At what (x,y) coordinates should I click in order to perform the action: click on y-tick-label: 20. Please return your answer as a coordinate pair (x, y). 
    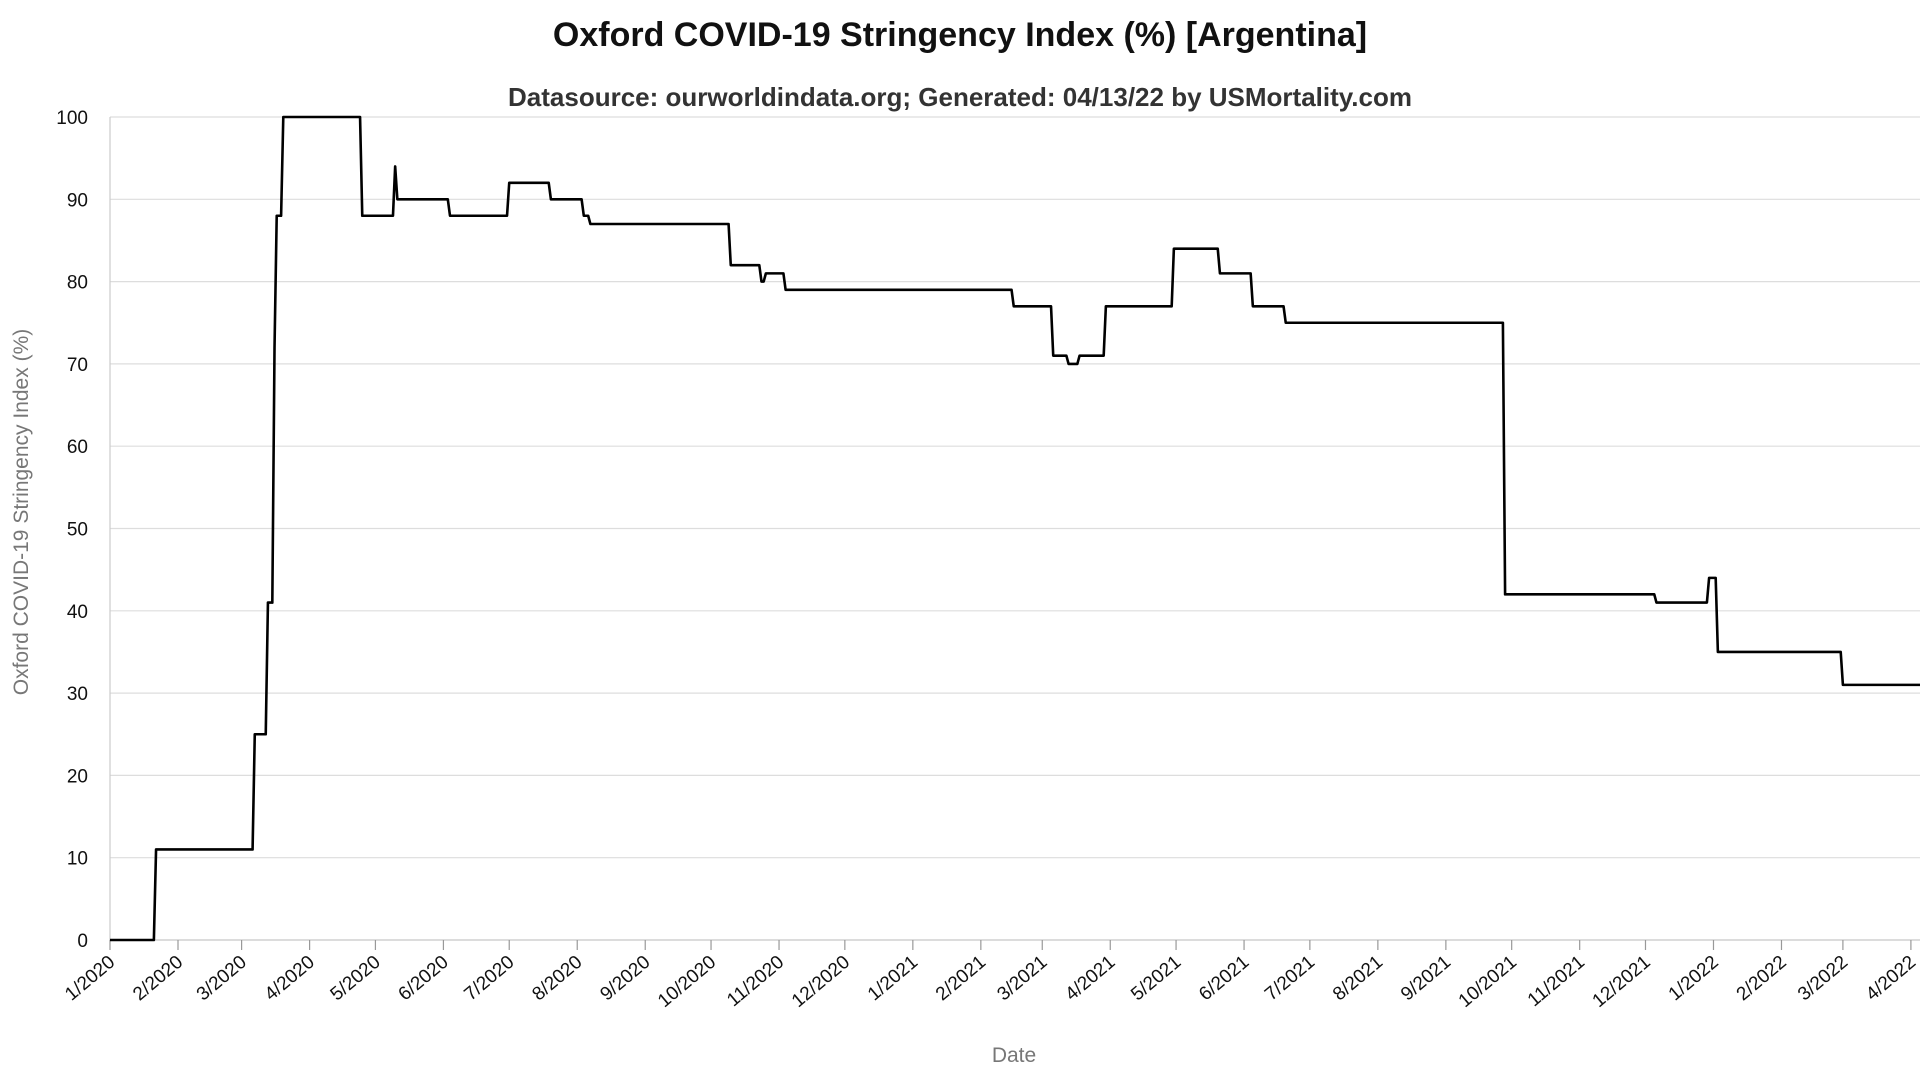
    Looking at the image, I should click on (77, 776).